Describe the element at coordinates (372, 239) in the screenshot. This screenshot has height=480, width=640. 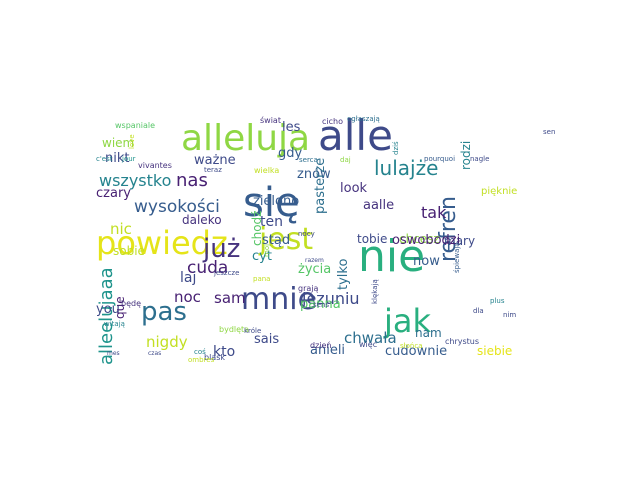
I see `cloud-word: tobie` at that location.